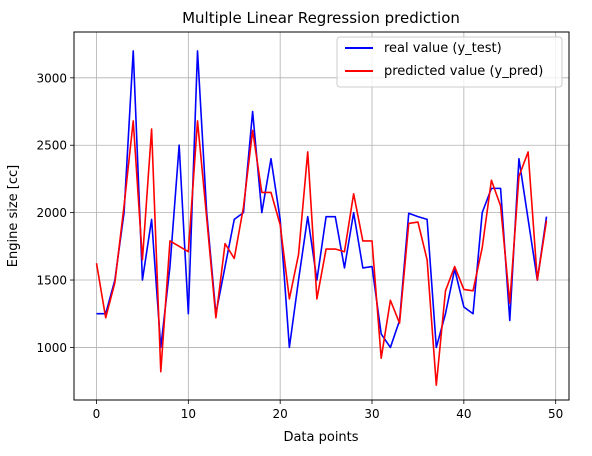  What do you see at coordinates (51, 146) in the screenshot?
I see `y-tick-label: 2500` at bounding box center [51, 146].